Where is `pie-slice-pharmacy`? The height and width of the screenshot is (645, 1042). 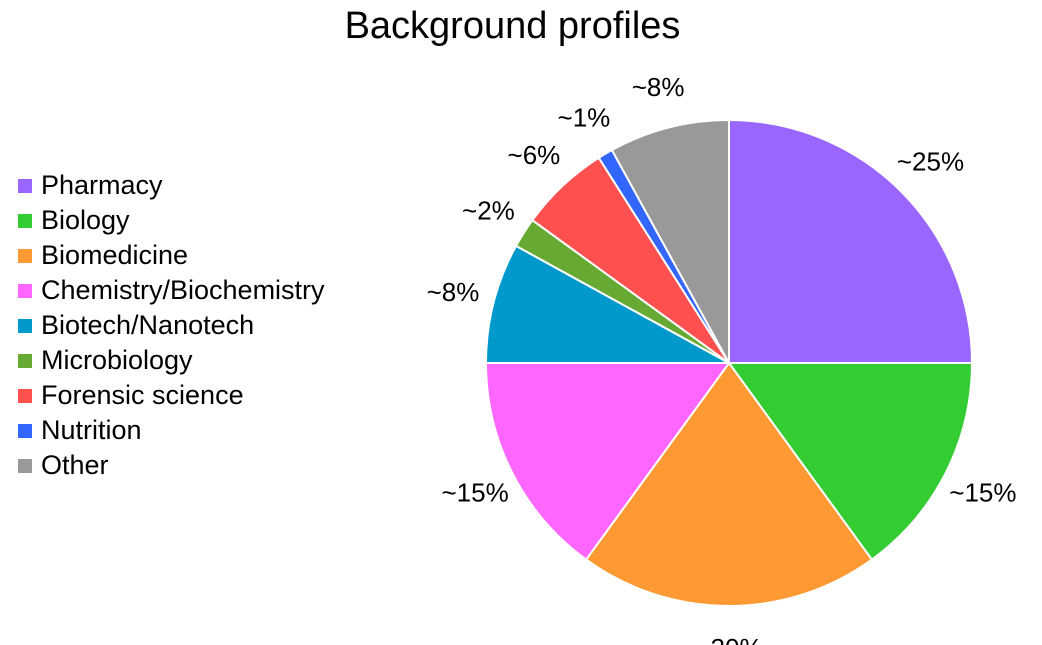 pie-slice-pharmacy is located at coordinates (850, 241).